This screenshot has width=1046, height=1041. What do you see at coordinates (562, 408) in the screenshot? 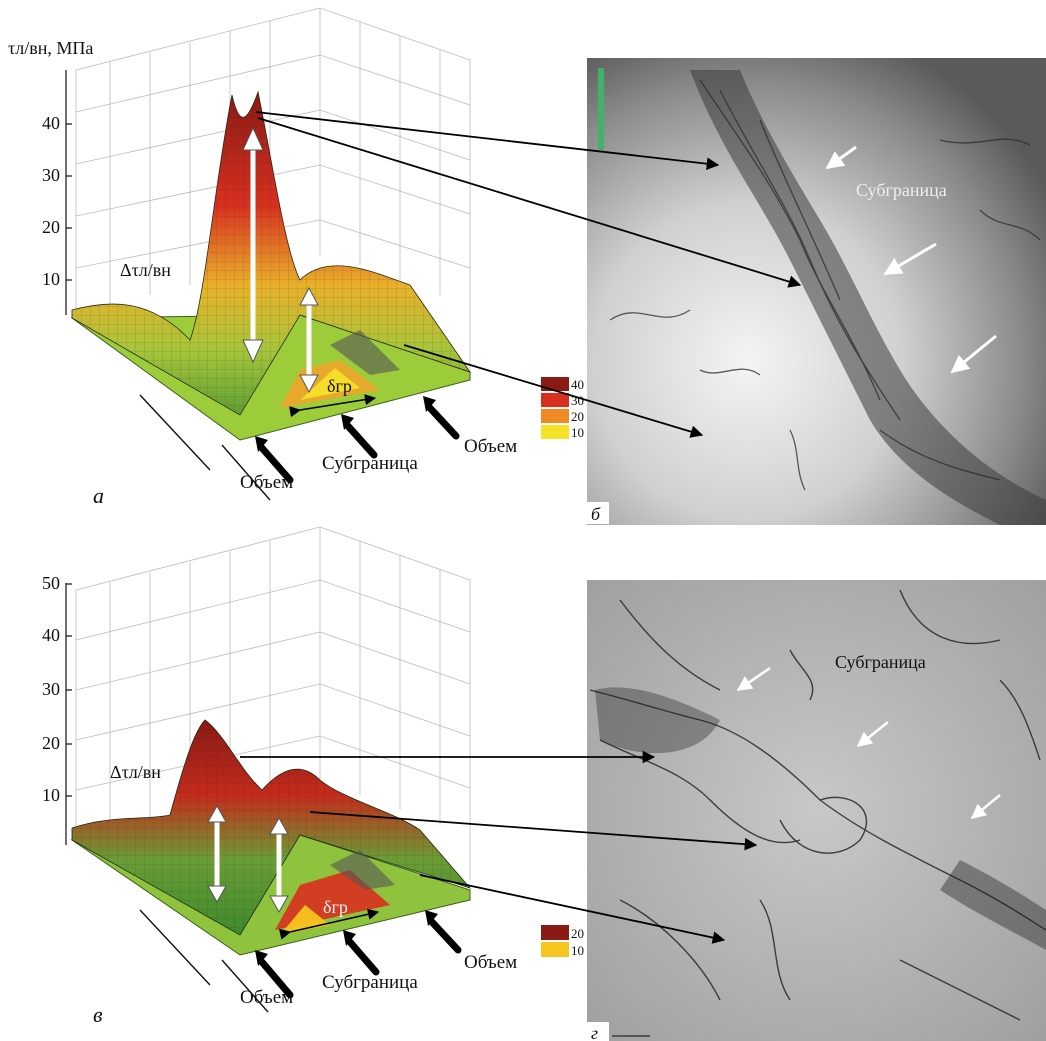
I see `legend-a: 40 30 20 10` at bounding box center [562, 408].